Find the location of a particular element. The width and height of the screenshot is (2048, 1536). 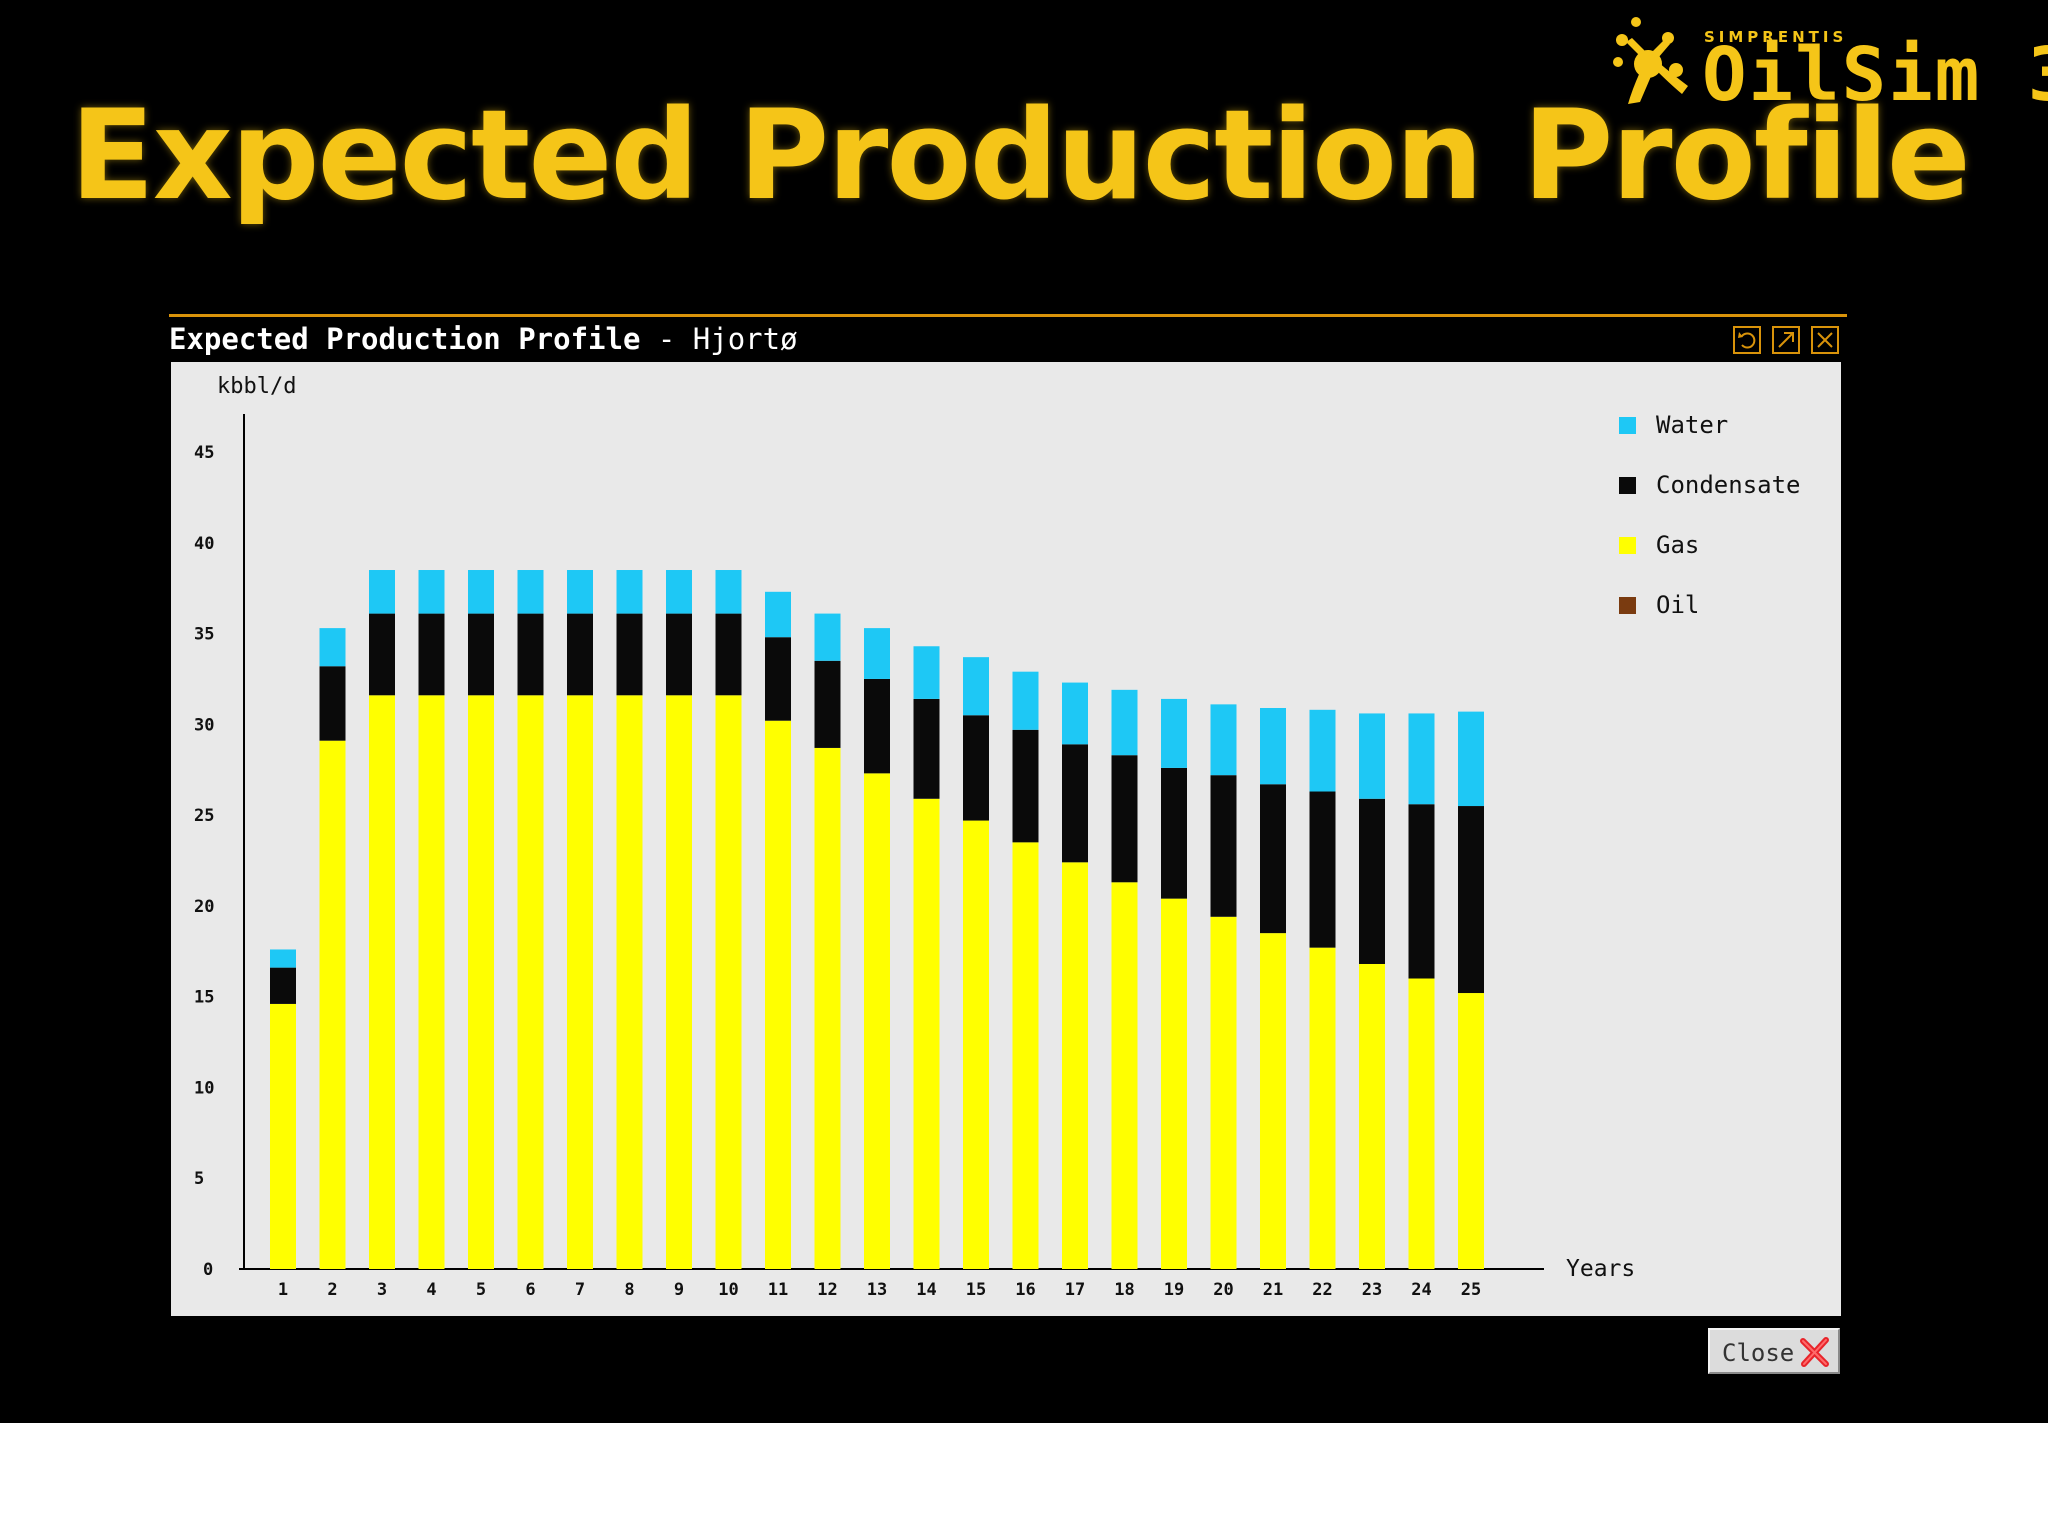

maximize-window-button is located at coordinates (1786, 340).